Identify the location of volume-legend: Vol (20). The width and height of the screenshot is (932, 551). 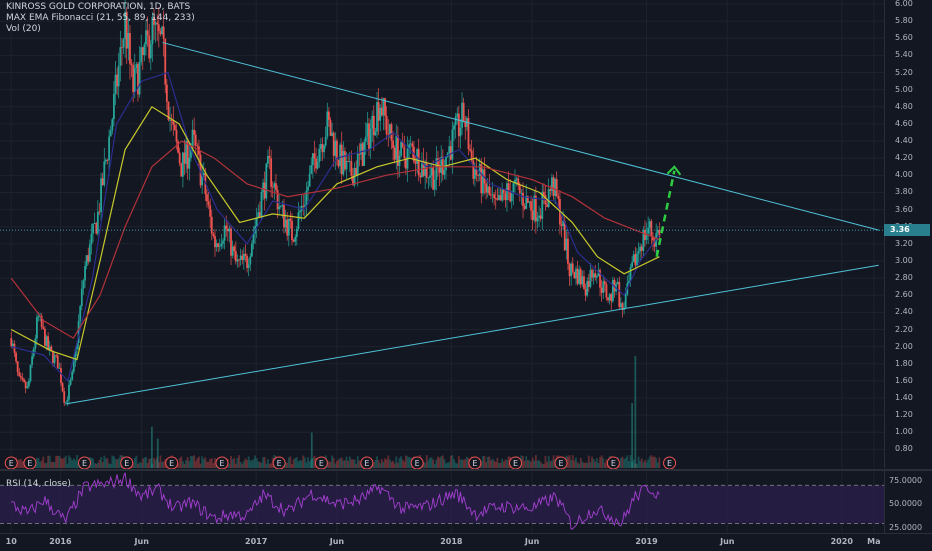
(23, 29).